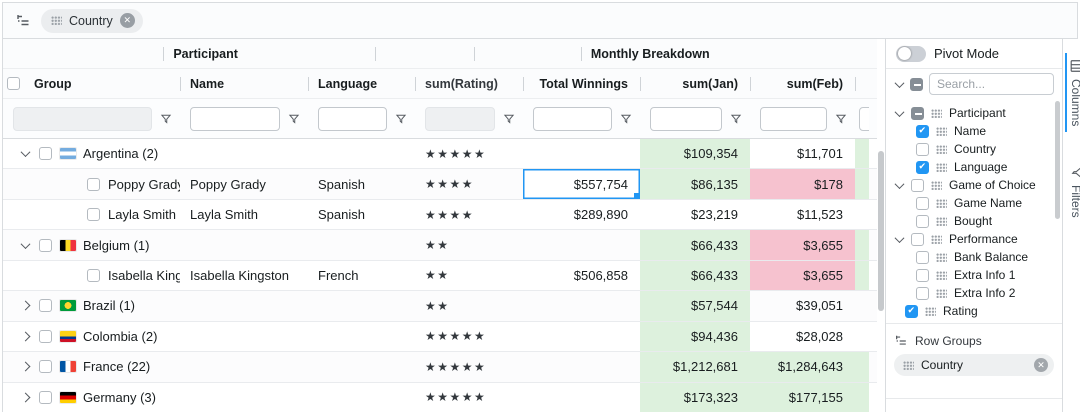  Describe the element at coordinates (91, 275) in the screenshot. I see `group-cell: Isabella Kingston` at that location.